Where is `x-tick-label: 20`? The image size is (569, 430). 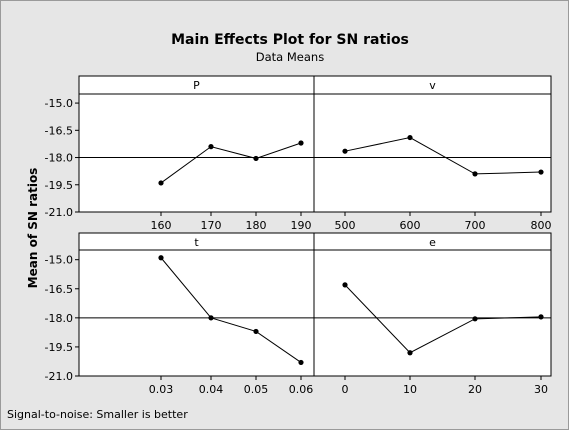
x-tick-label: 20 is located at coordinates (475, 389).